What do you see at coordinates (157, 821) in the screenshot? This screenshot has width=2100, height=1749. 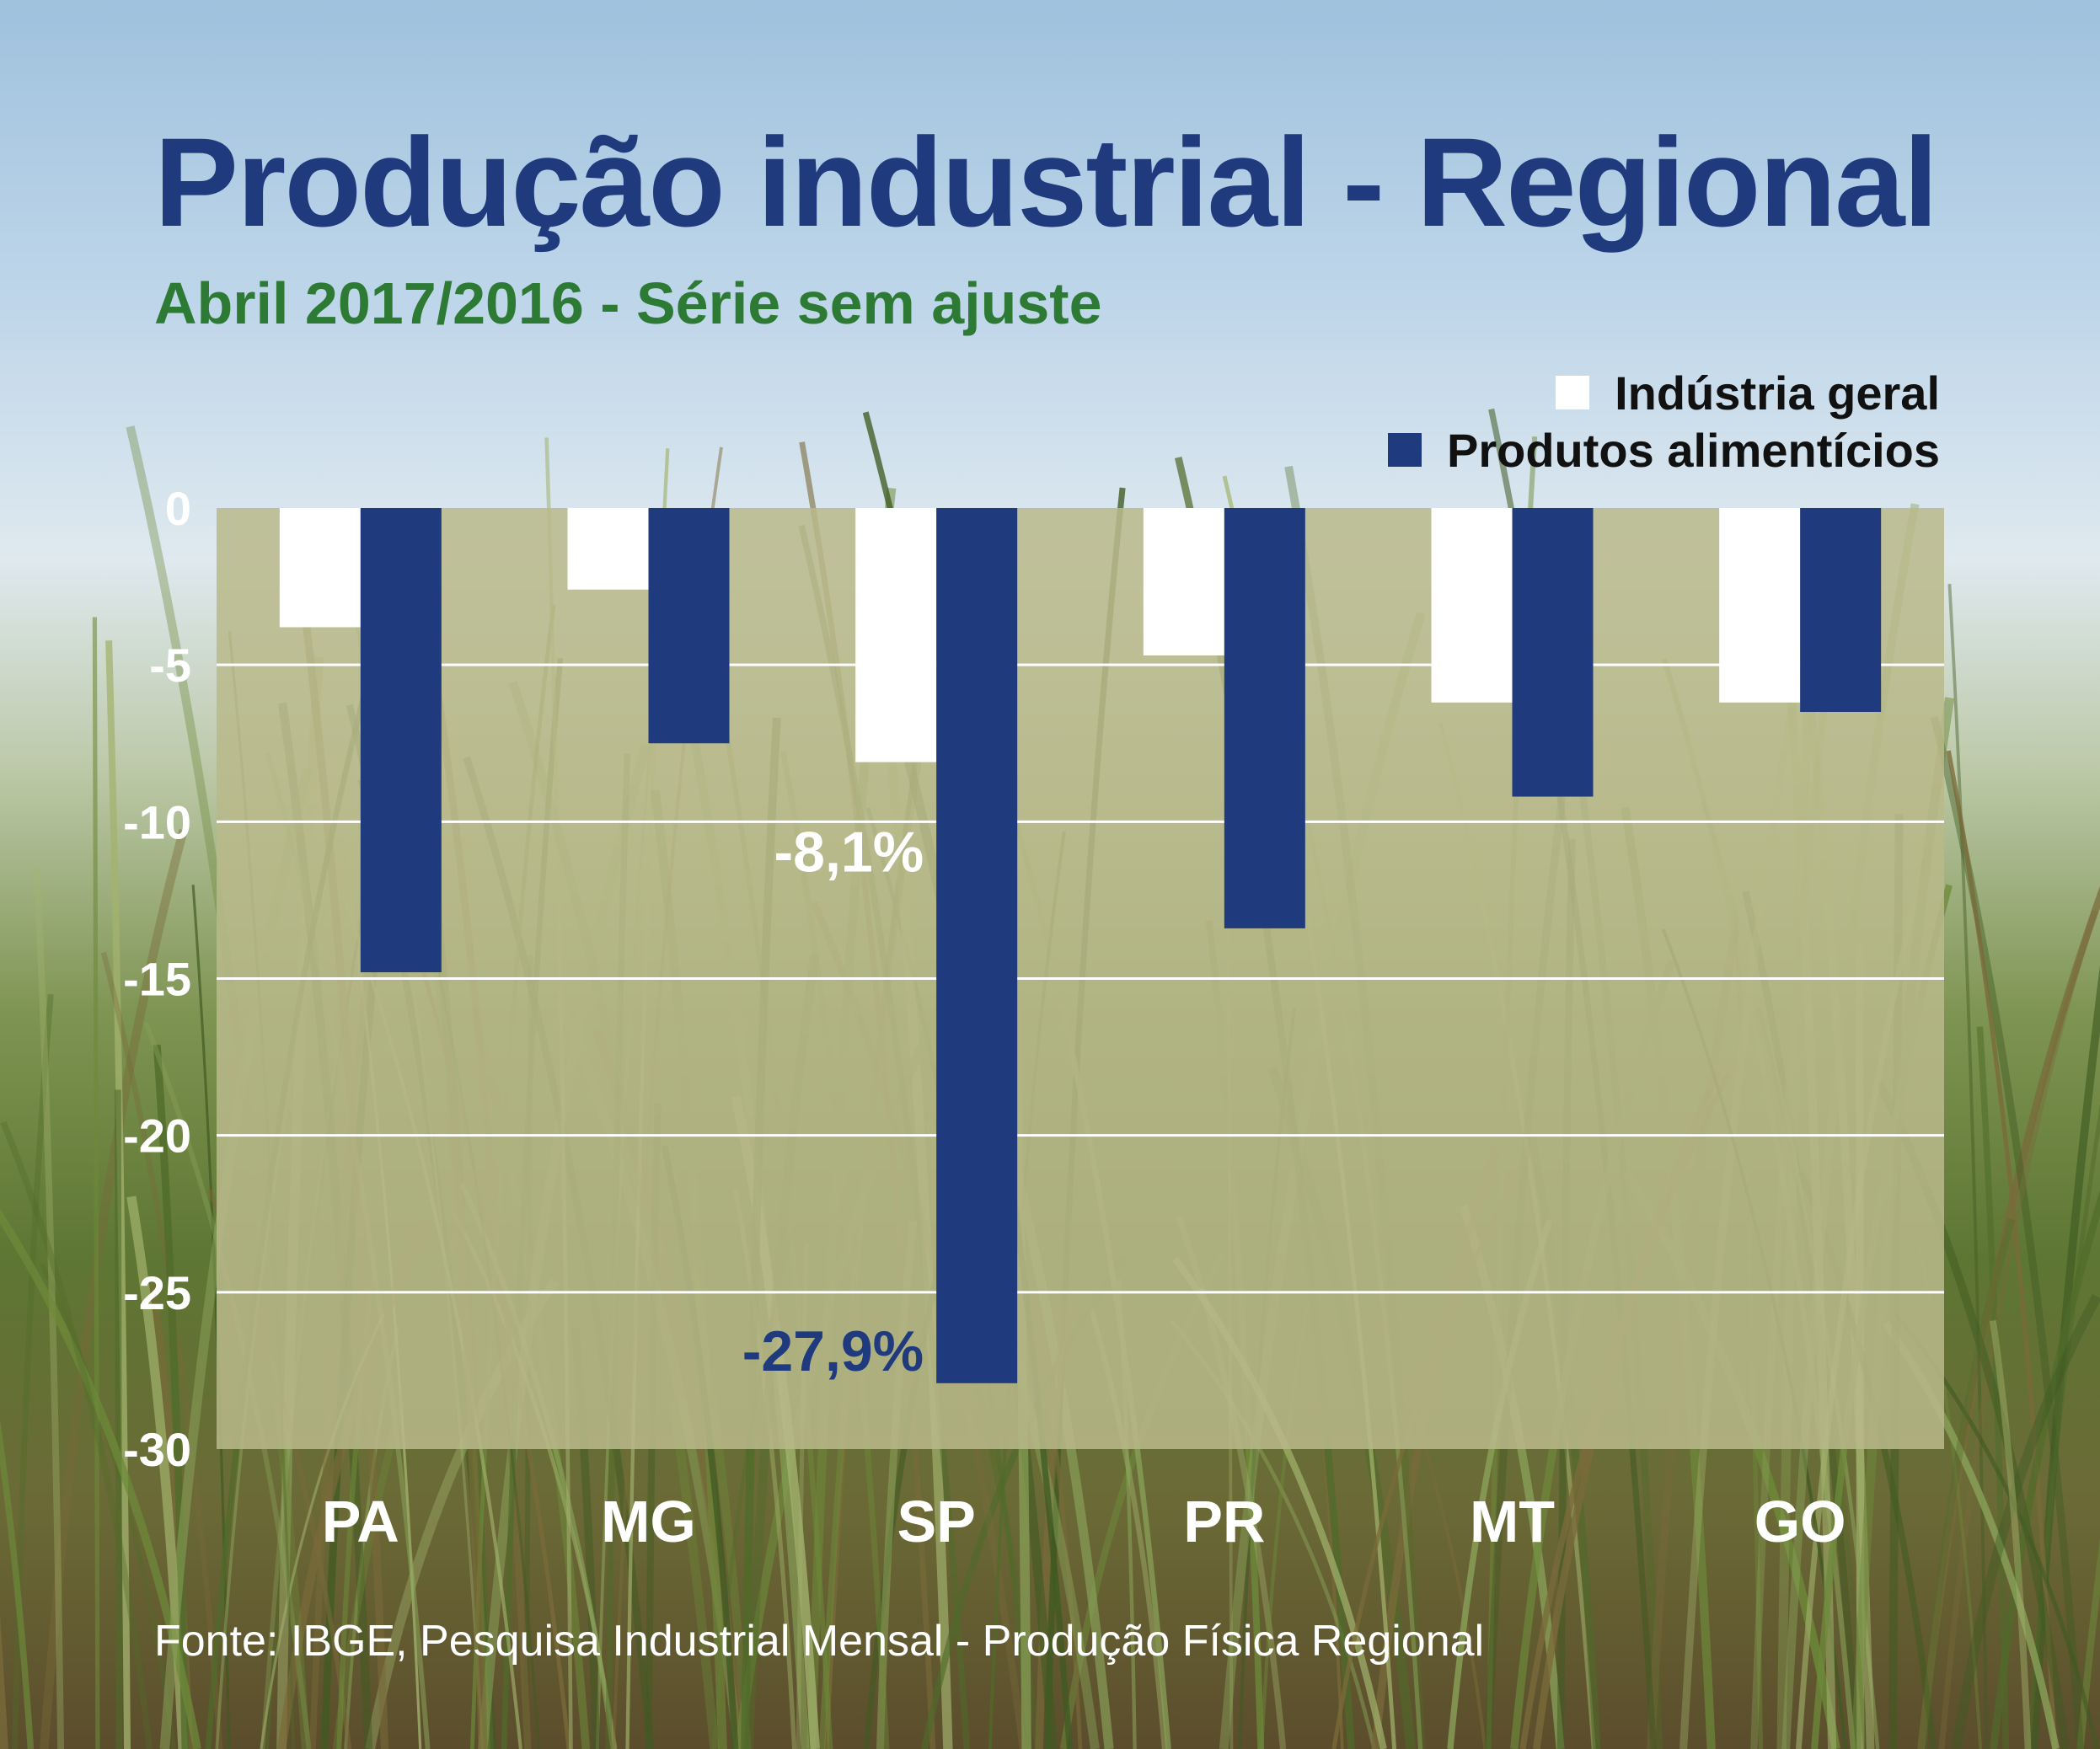 I see `y-tick-label: -10` at bounding box center [157, 821].